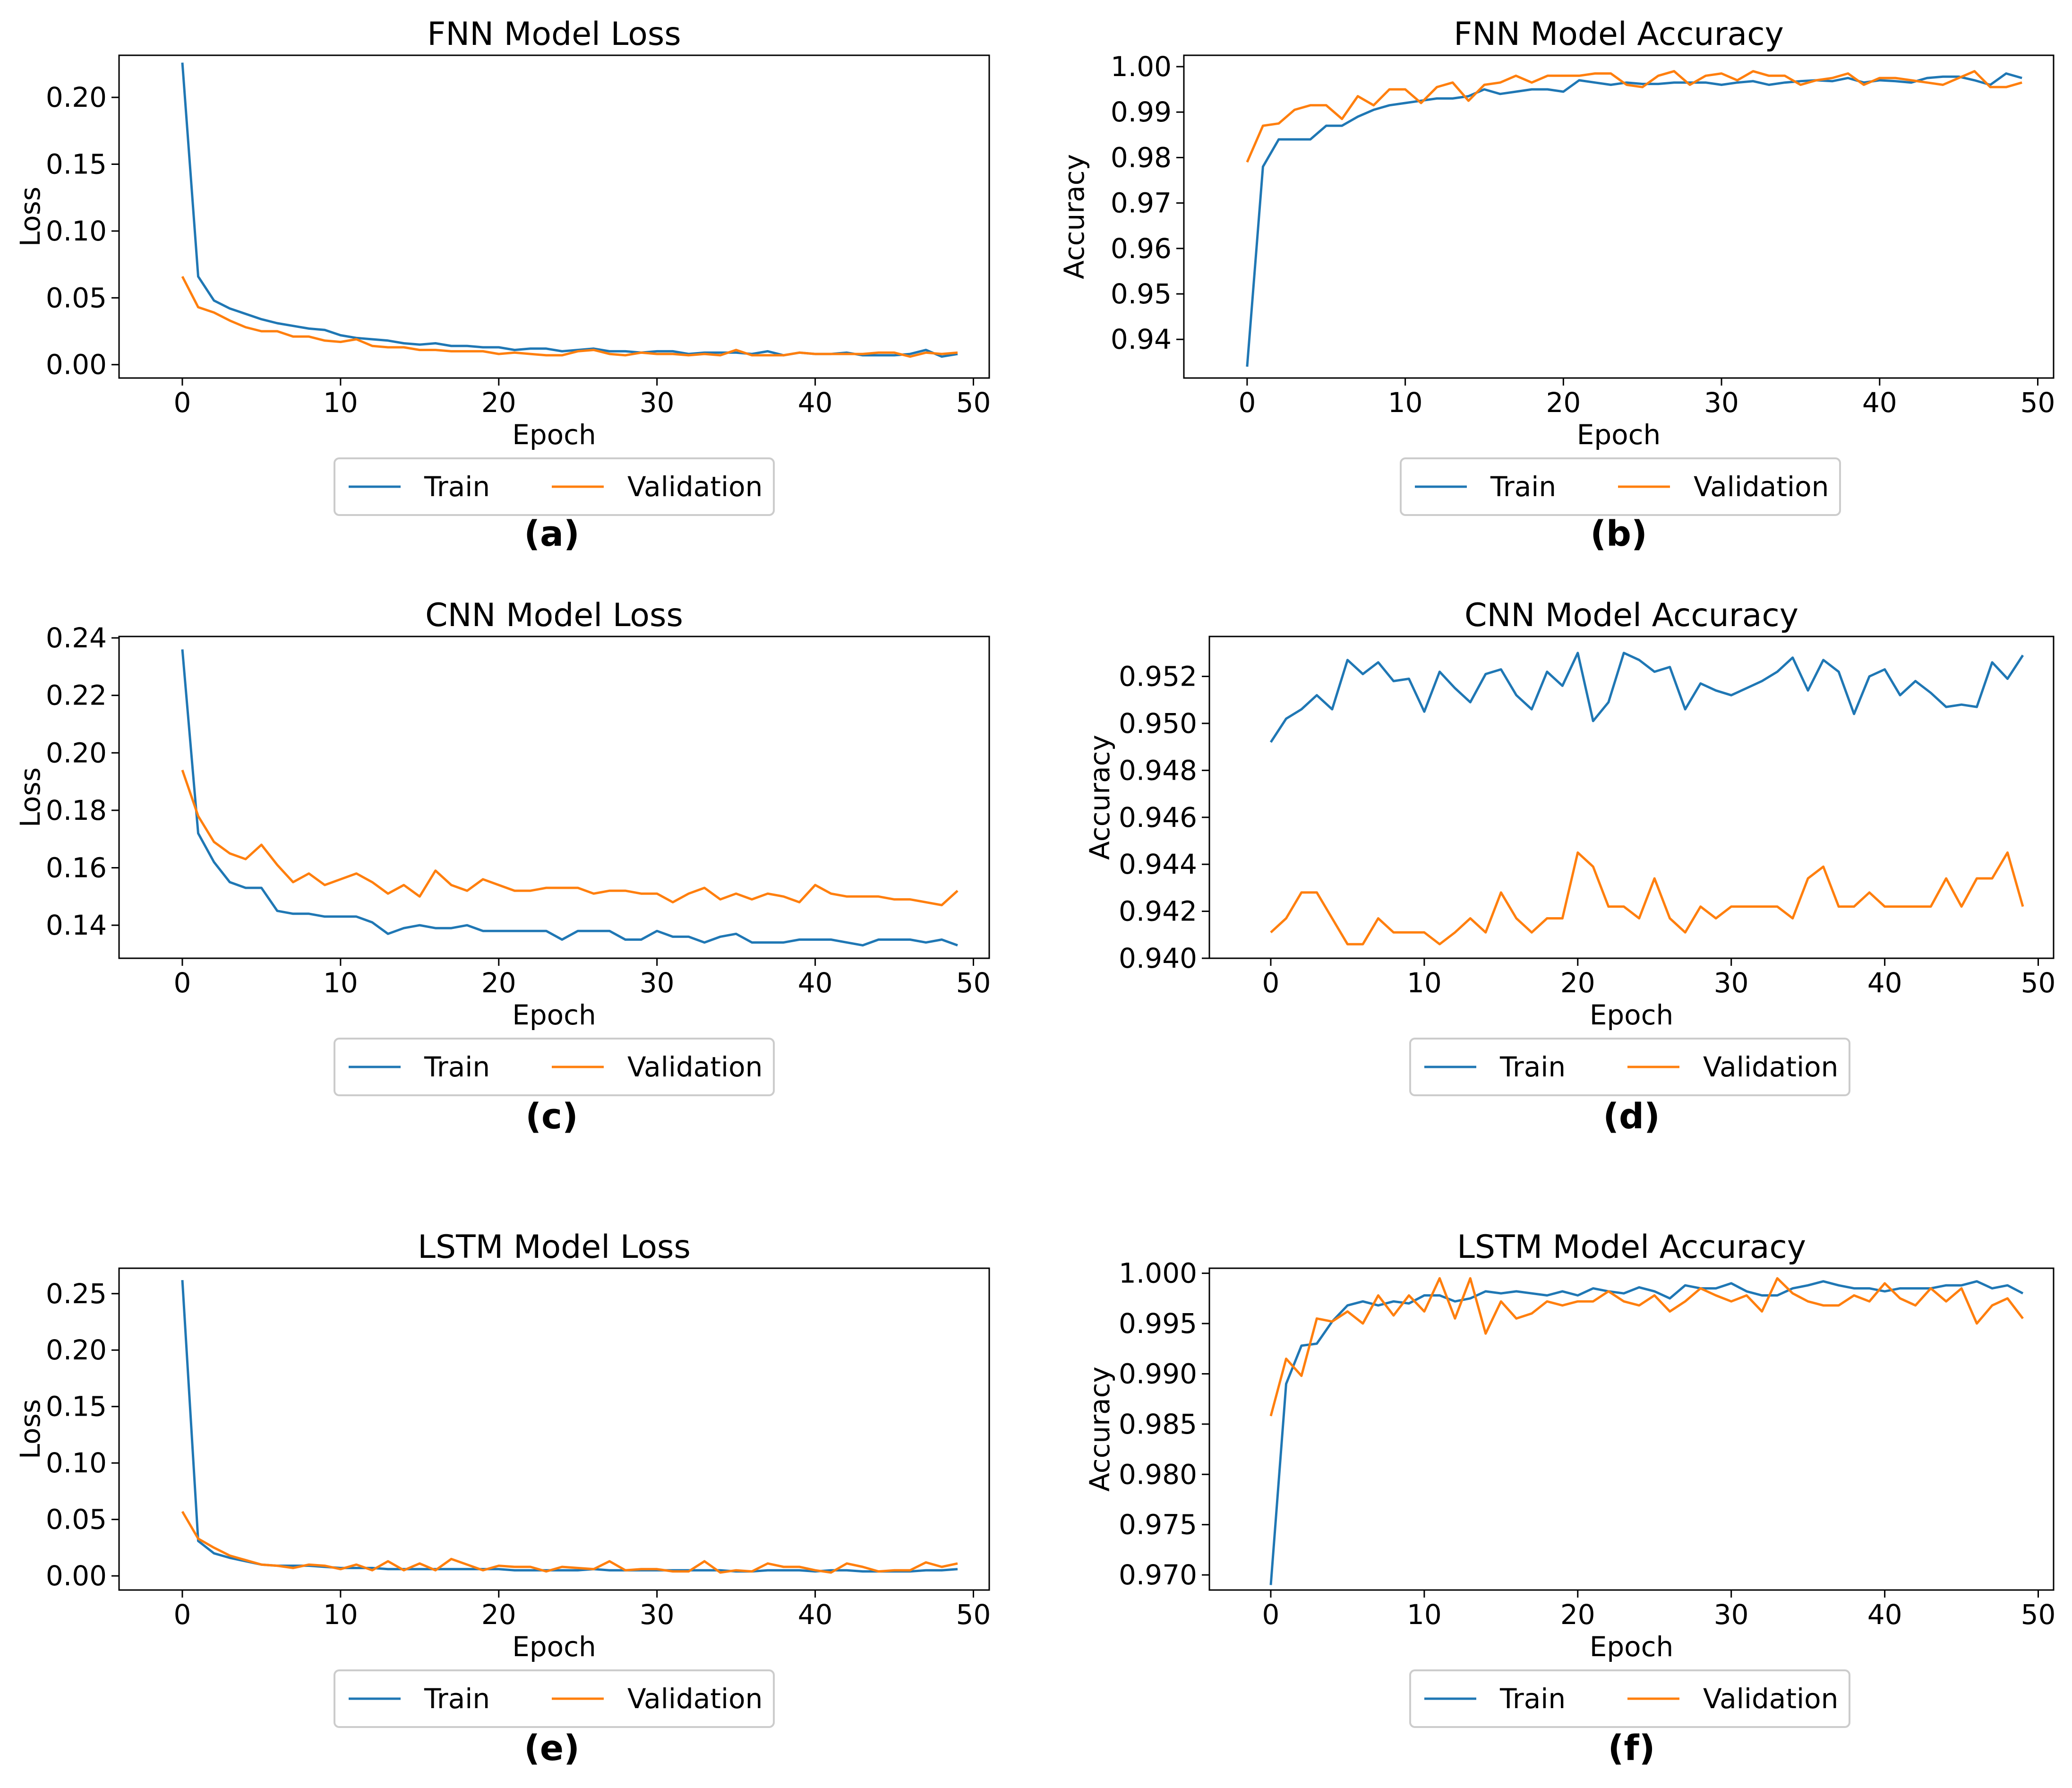 The image size is (2072, 1788). What do you see at coordinates (1631, 1247) in the screenshot?
I see `chart-title: LSTM Model Accuracy` at bounding box center [1631, 1247].